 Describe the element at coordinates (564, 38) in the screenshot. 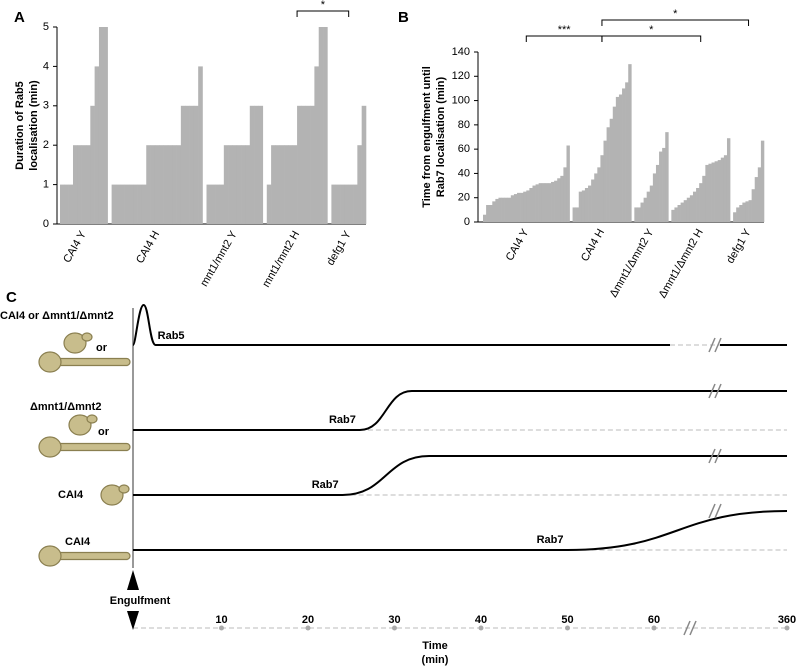

I see `significance-bracket` at that location.